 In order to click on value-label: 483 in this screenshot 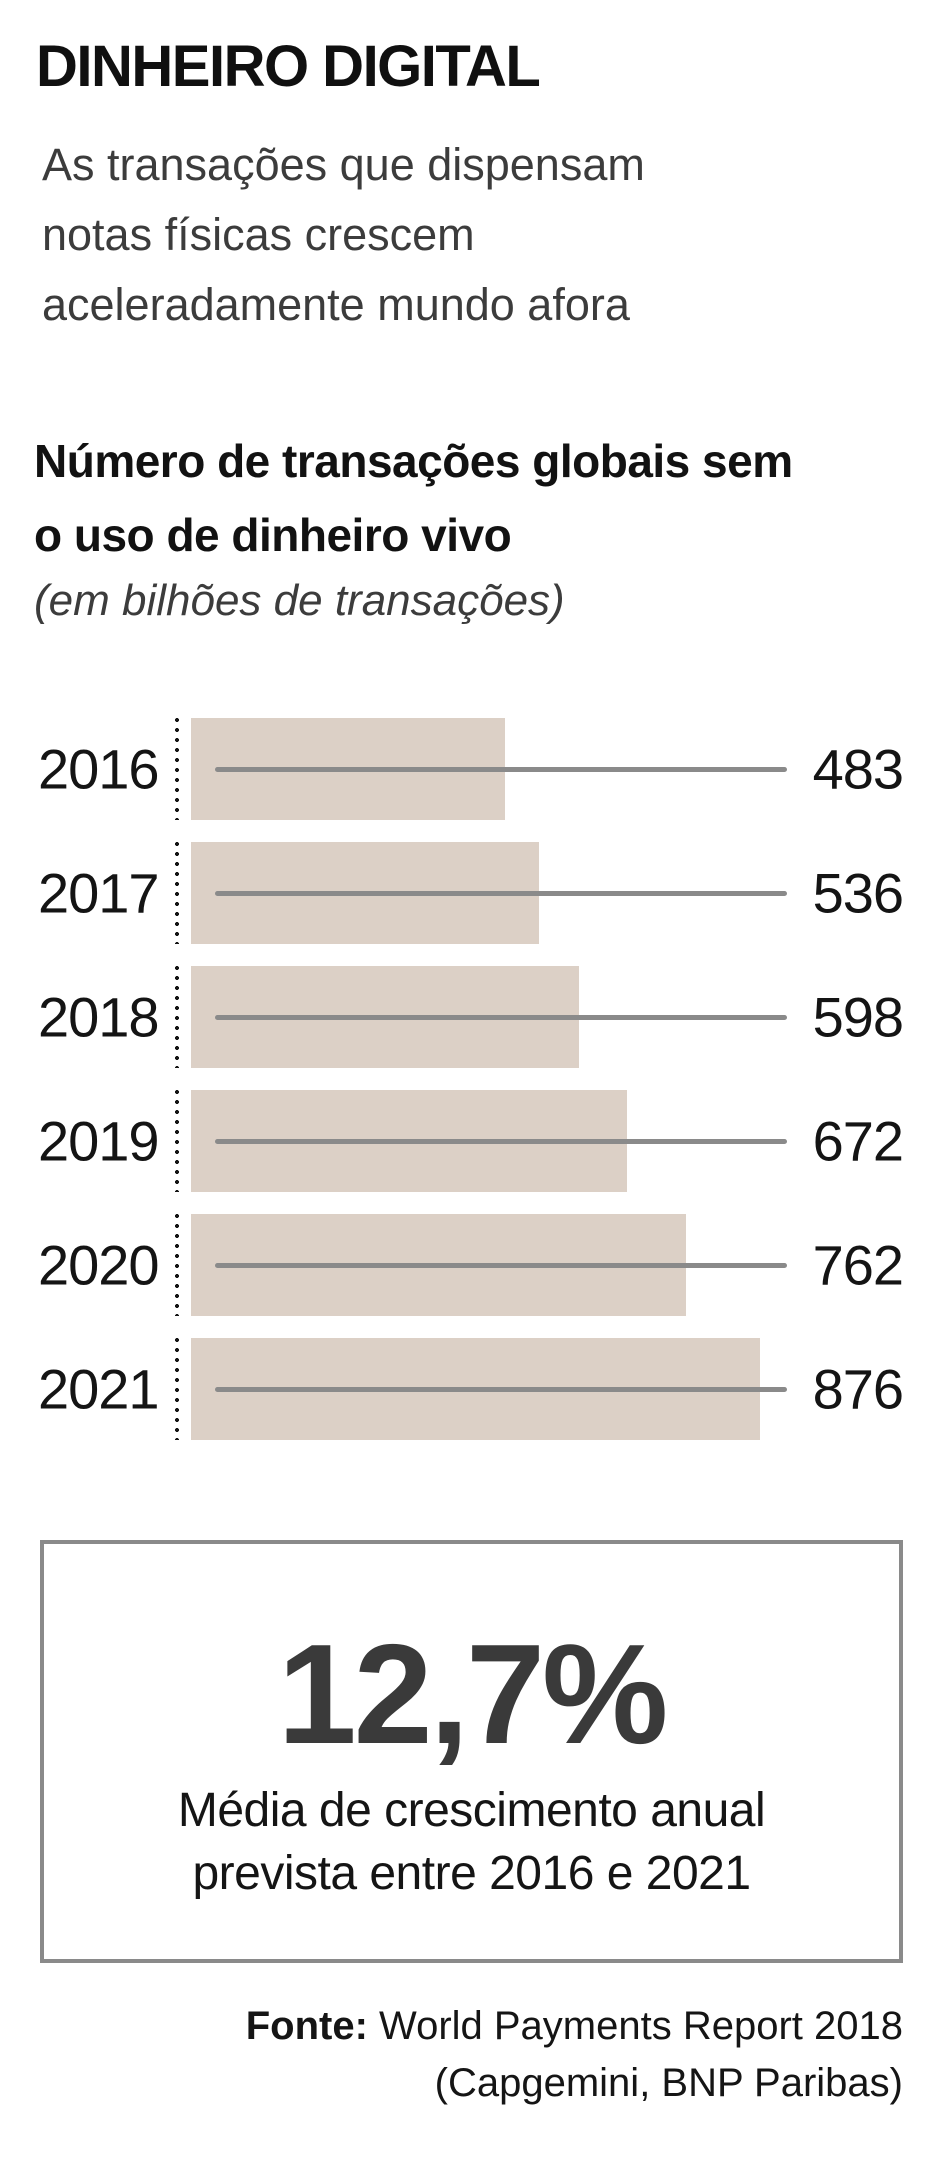, I will do `click(858, 769)`.